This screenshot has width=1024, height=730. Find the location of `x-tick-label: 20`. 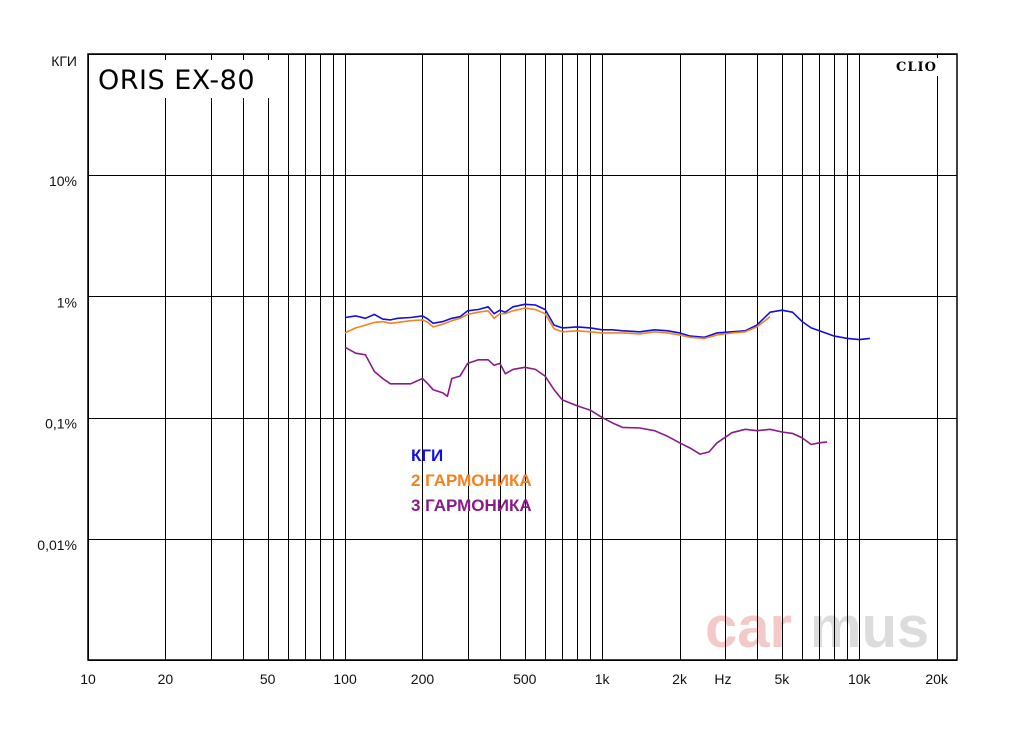

x-tick-label: 20 is located at coordinates (166, 679).